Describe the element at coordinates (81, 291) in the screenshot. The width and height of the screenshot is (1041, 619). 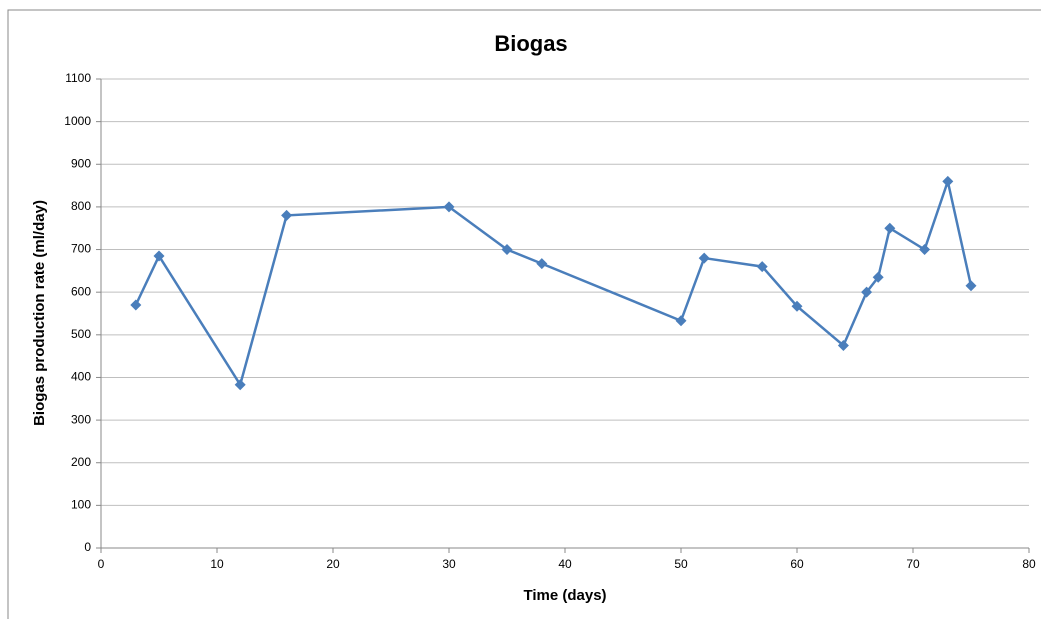
I see `y-tick-label: 600` at that location.